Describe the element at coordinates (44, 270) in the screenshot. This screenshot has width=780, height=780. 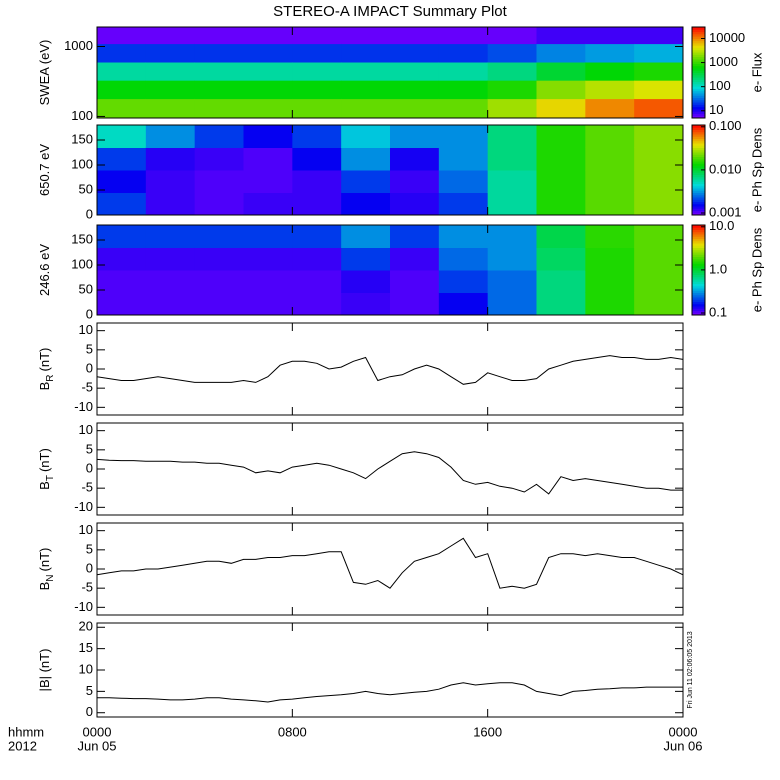
I see `y-axis-label: 246.6 eV` at that location.